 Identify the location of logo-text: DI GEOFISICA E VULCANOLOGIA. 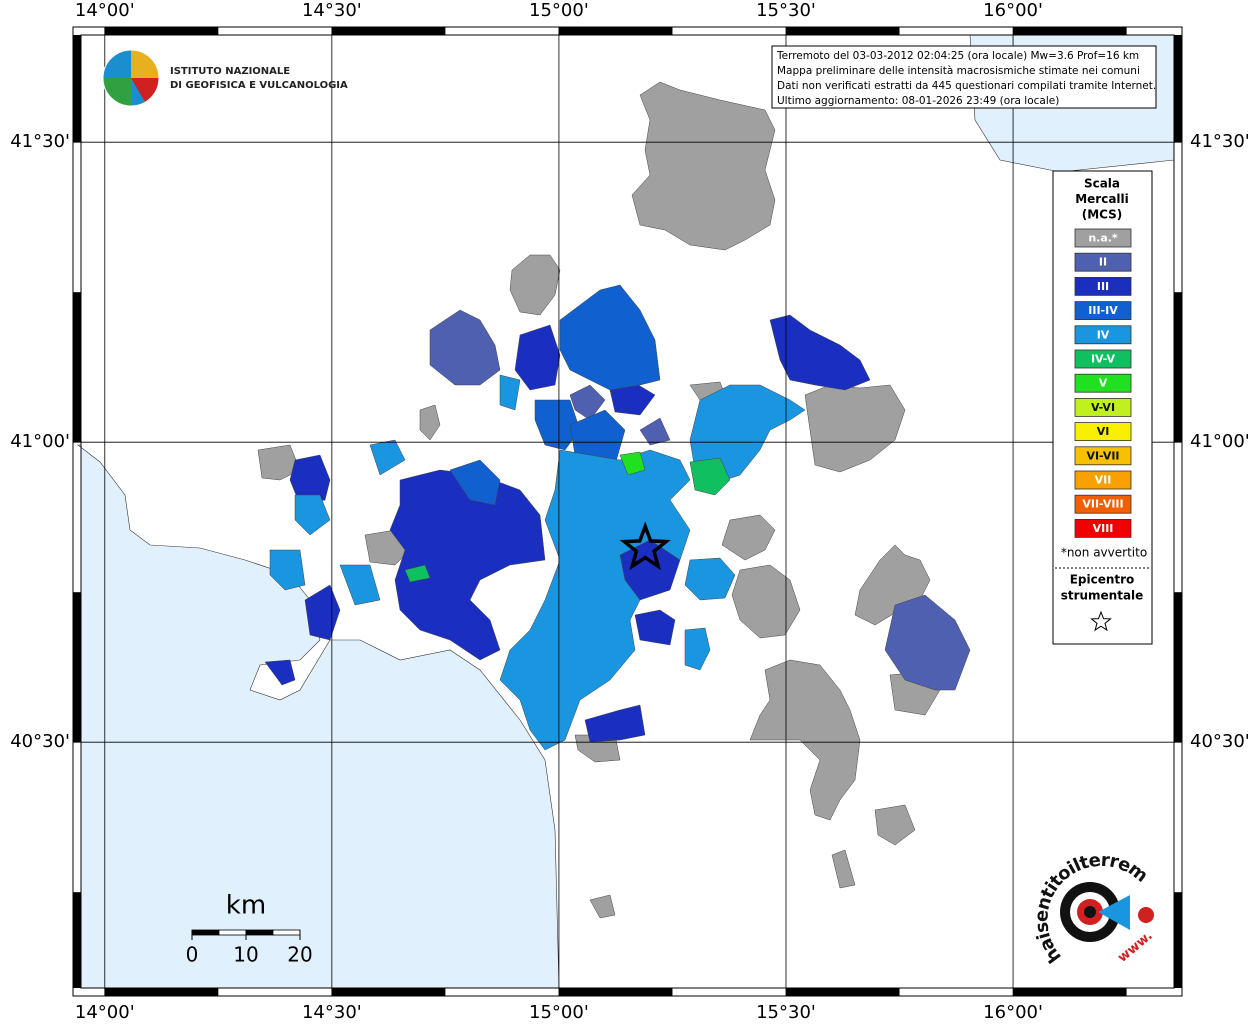
(259, 85).